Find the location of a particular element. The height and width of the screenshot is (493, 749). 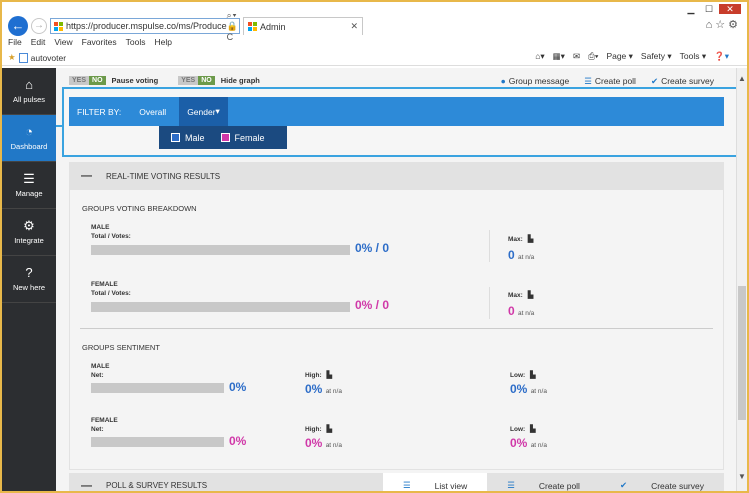

window-controls: ▁ ☐ ✕ is located at coordinates (712, 9).